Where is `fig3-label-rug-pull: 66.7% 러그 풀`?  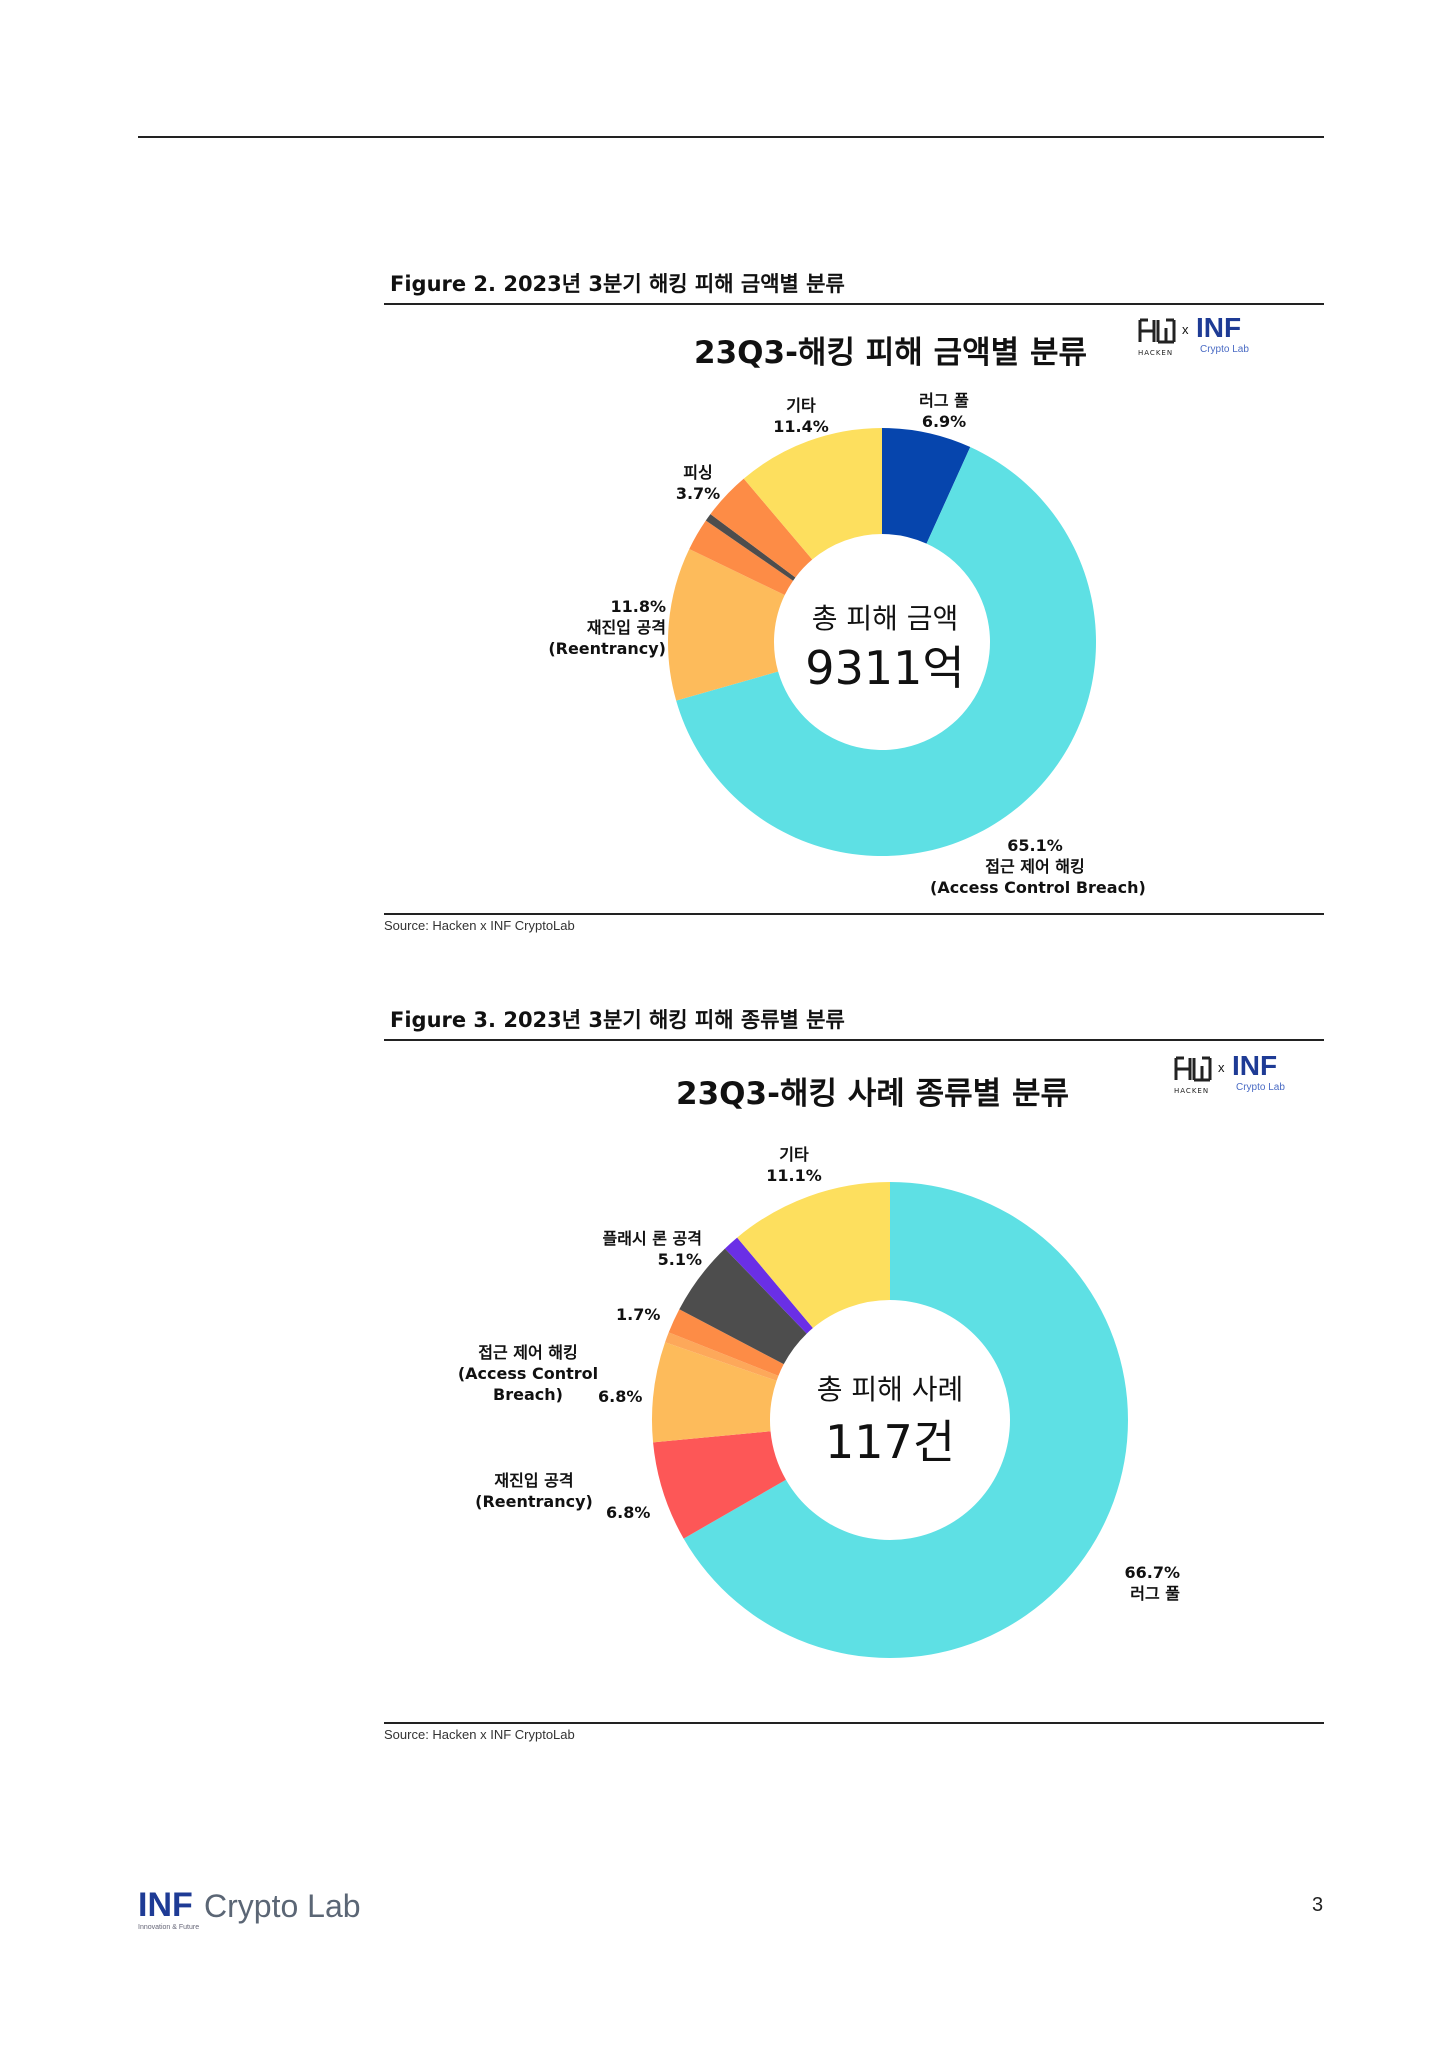
fig3-label-rug-pull: 66.7% 러그 풀 is located at coordinates (1140, 1583).